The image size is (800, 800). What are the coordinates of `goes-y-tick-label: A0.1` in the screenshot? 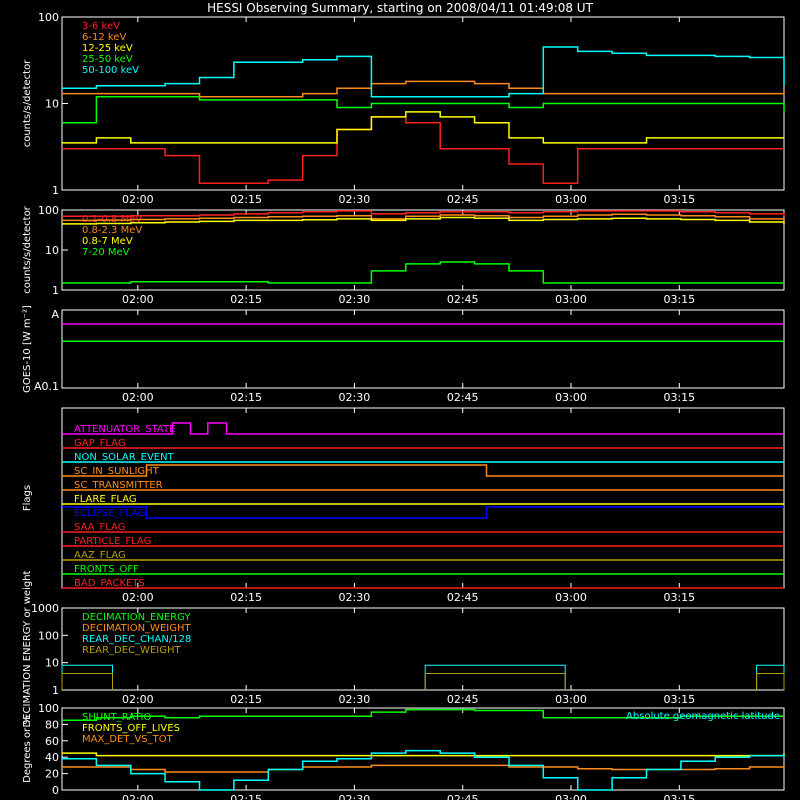 It's located at (46, 386).